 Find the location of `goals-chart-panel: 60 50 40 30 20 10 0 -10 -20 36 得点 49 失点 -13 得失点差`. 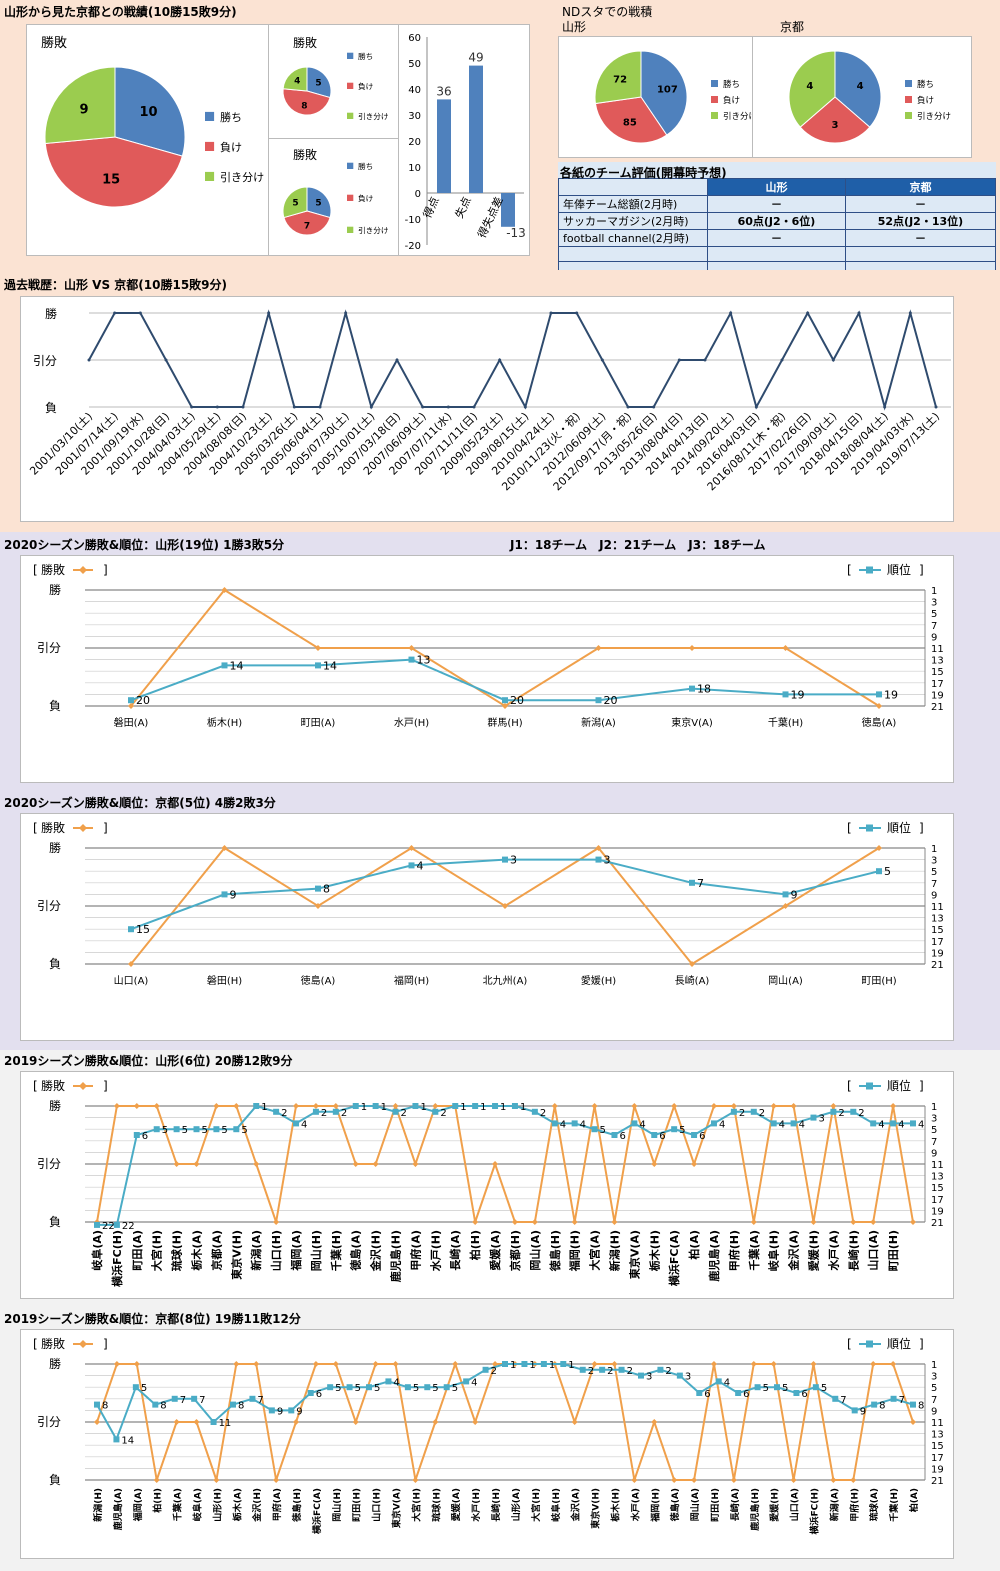

goals-chart-panel: 60 50 40 30 20 10 0 -10 -20 36 得点 49 失点 -13 得失点差 is located at coordinates (464, 140).